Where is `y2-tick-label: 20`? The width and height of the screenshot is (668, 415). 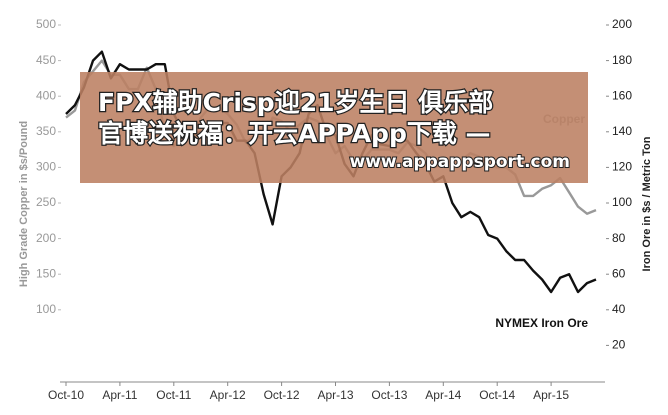
y2-tick-label: 20 is located at coordinates (619, 345).